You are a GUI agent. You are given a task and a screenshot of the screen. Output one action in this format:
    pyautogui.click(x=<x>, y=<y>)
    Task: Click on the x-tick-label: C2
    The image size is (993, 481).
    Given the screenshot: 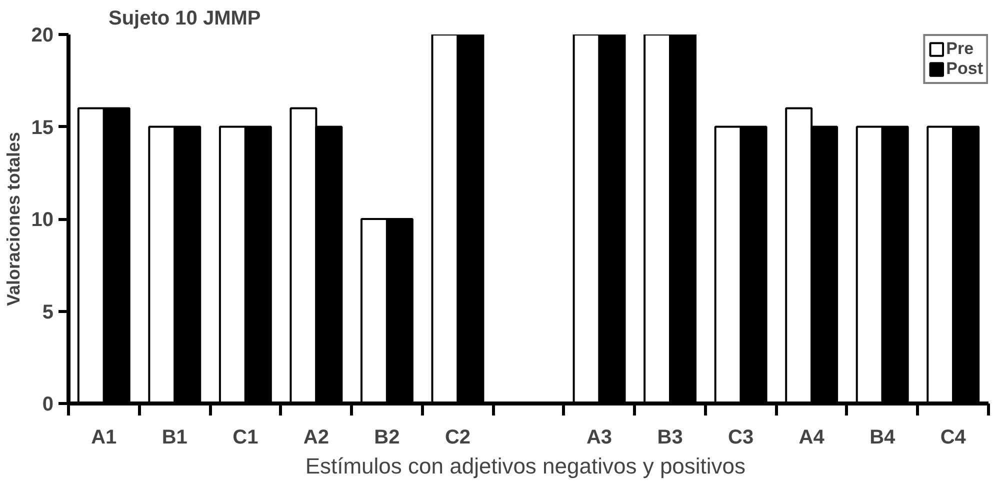 What is the action you would take?
    pyautogui.click(x=457, y=437)
    